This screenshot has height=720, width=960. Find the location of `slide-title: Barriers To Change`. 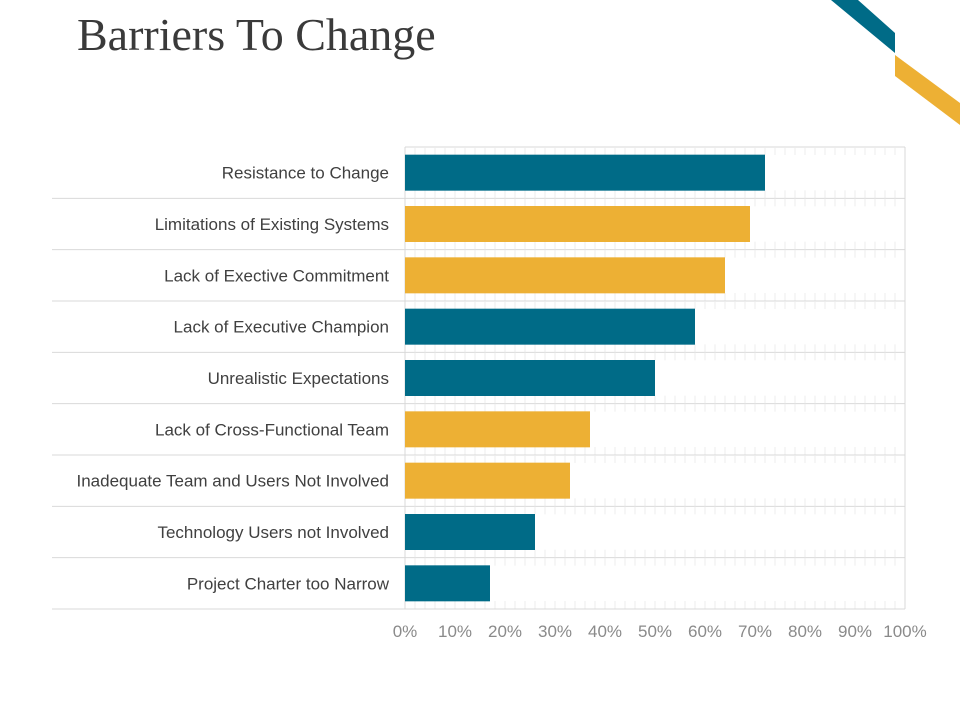

slide-title: Barriers To Change is located at coordinates (256, 34).